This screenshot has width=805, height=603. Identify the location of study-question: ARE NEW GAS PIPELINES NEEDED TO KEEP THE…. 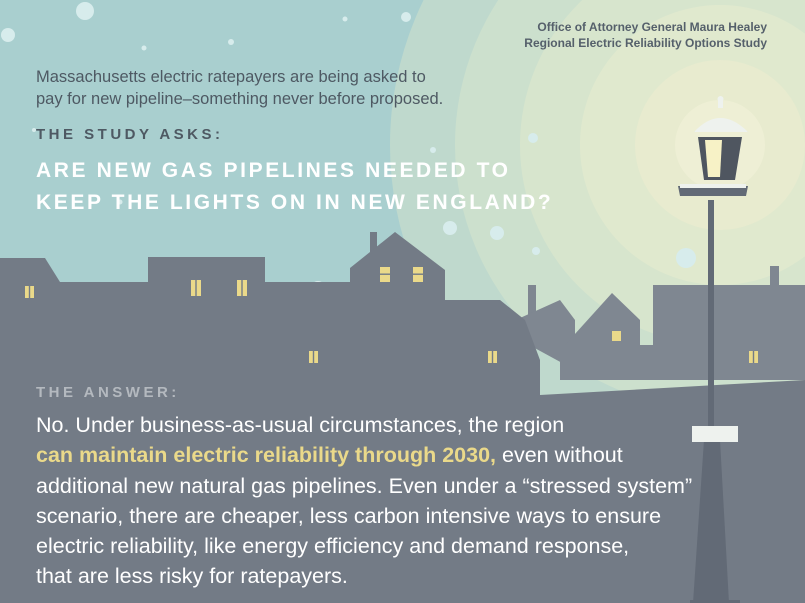
(294, 187).